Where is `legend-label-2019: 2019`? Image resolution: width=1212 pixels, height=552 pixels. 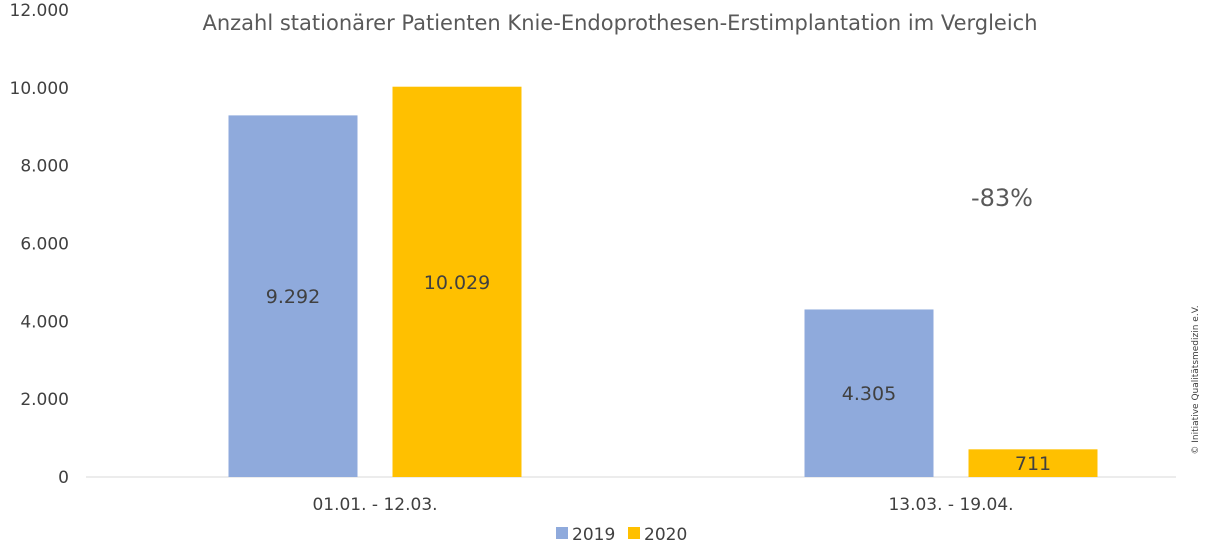 legend-label-2019: 2019 is located at coordinates (593, 535).